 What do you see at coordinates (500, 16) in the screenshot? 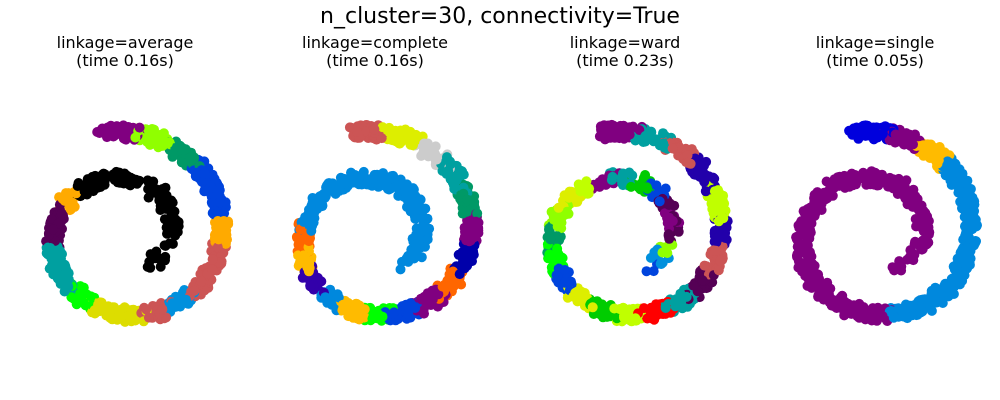
I see `figure-title: n_cluster=30, connectivity=True` at bounding box center [500, 16].